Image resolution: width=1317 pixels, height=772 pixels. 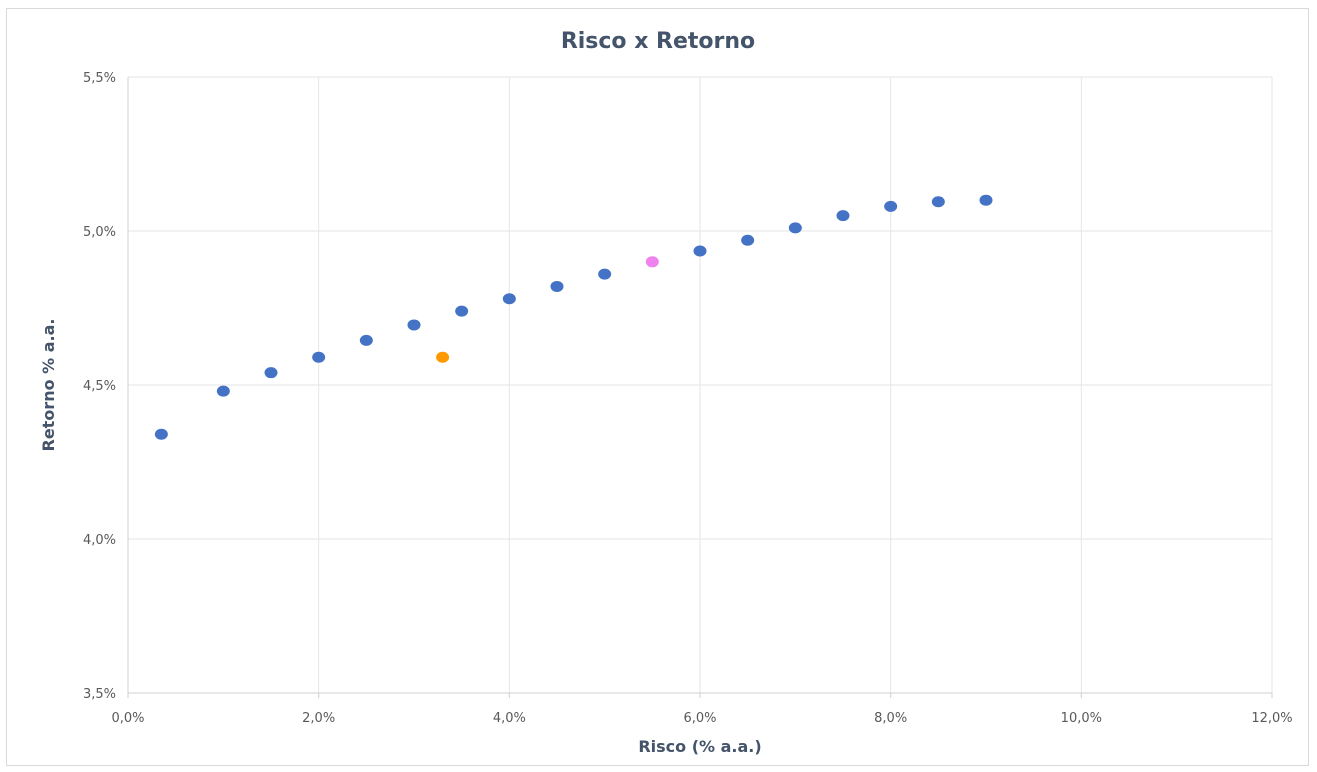 What do you see at coordinates (1271, 718) in the screenshot?
I see `x-tick-label: 12,0%` at bounding box center [1271, 718].